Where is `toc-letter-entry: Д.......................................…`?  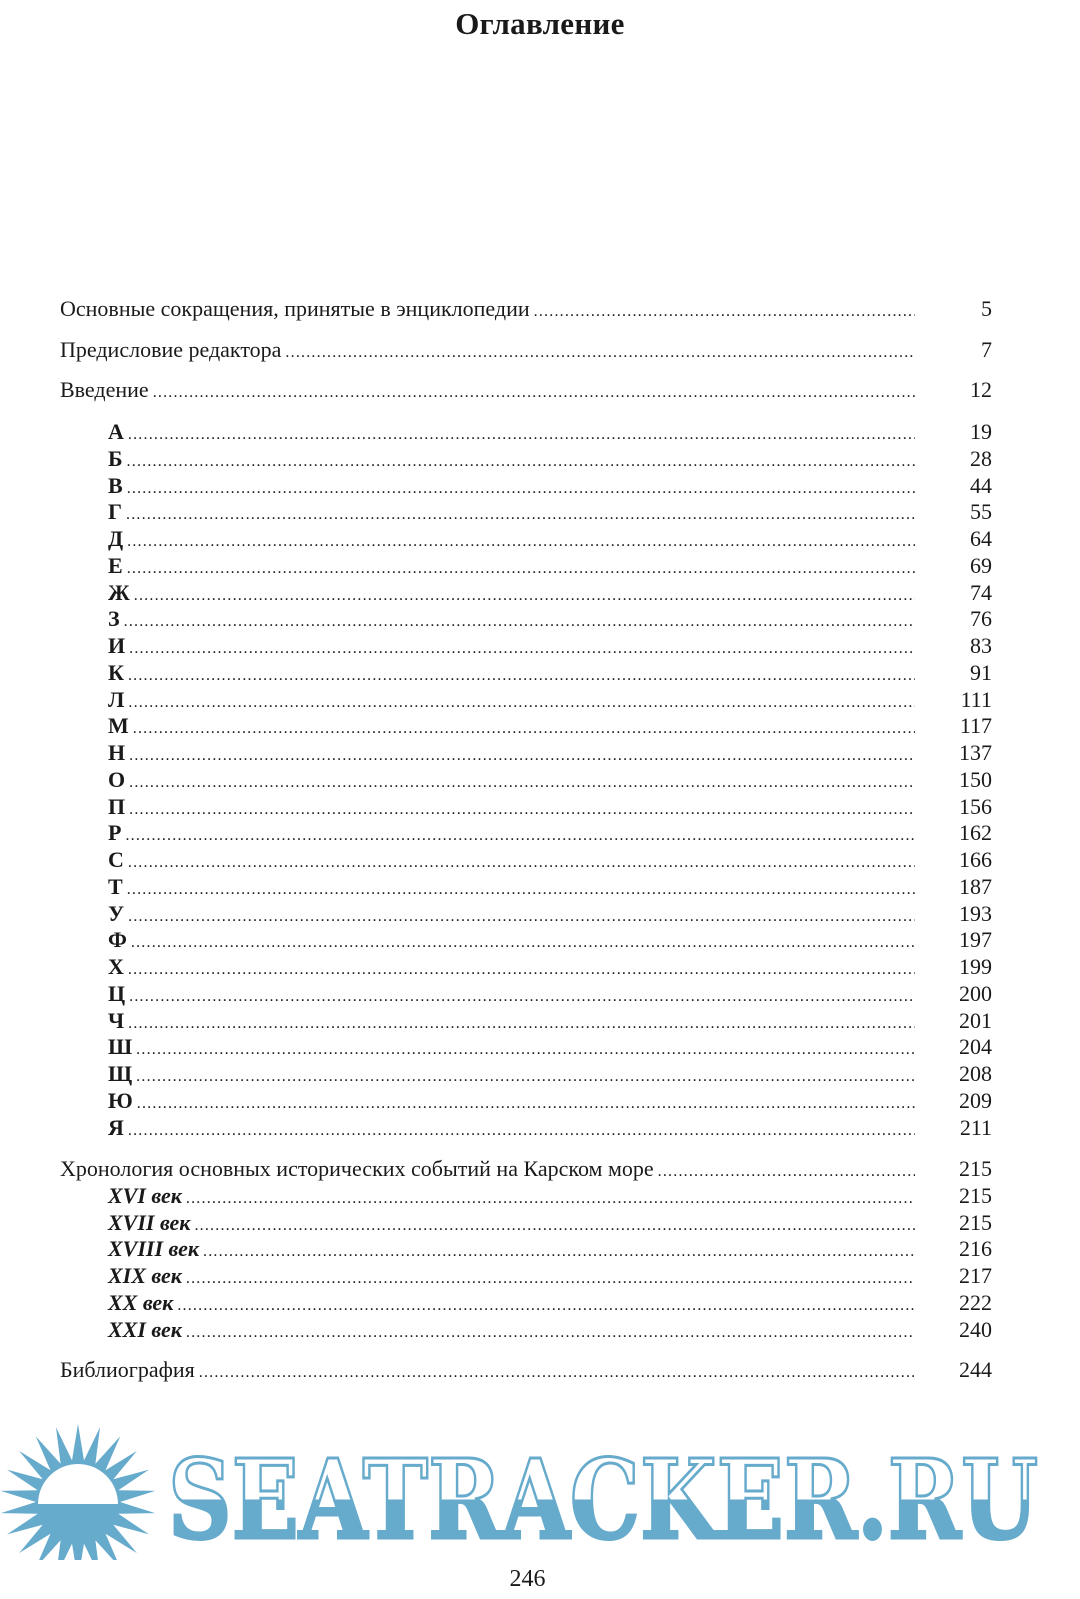
toc-letter-entry: Д.......................................… is located at coordinates (526, 540).